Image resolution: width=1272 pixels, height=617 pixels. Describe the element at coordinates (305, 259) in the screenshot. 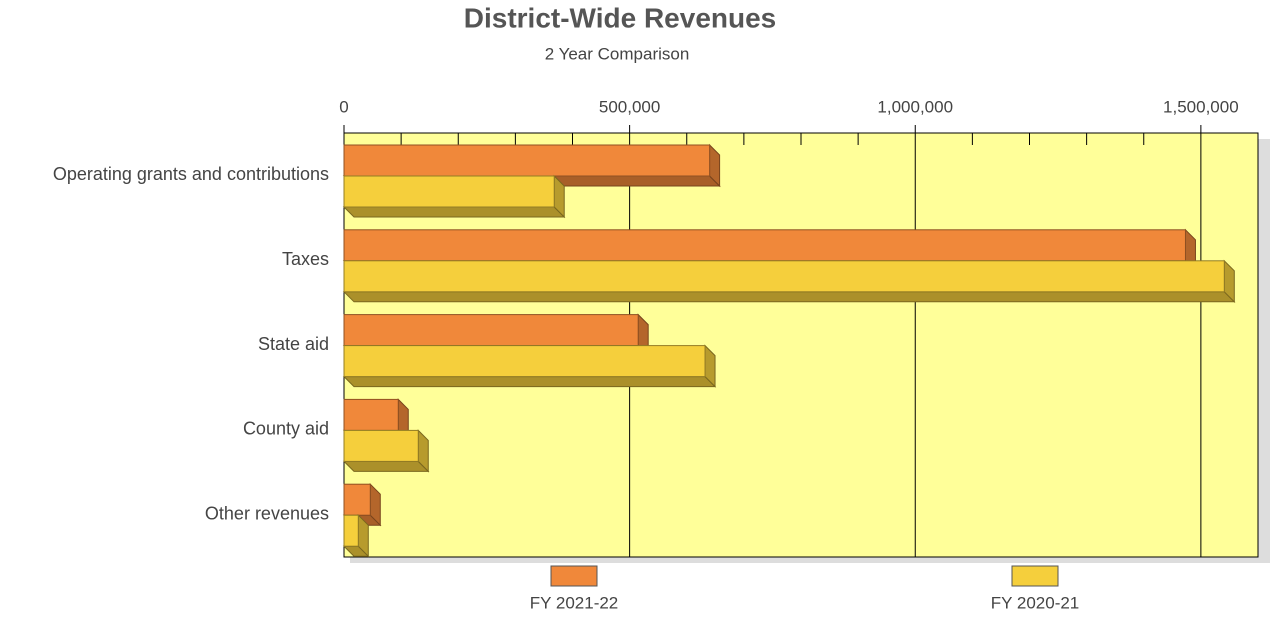

I see `y-tick-label: Taxes` at that location.